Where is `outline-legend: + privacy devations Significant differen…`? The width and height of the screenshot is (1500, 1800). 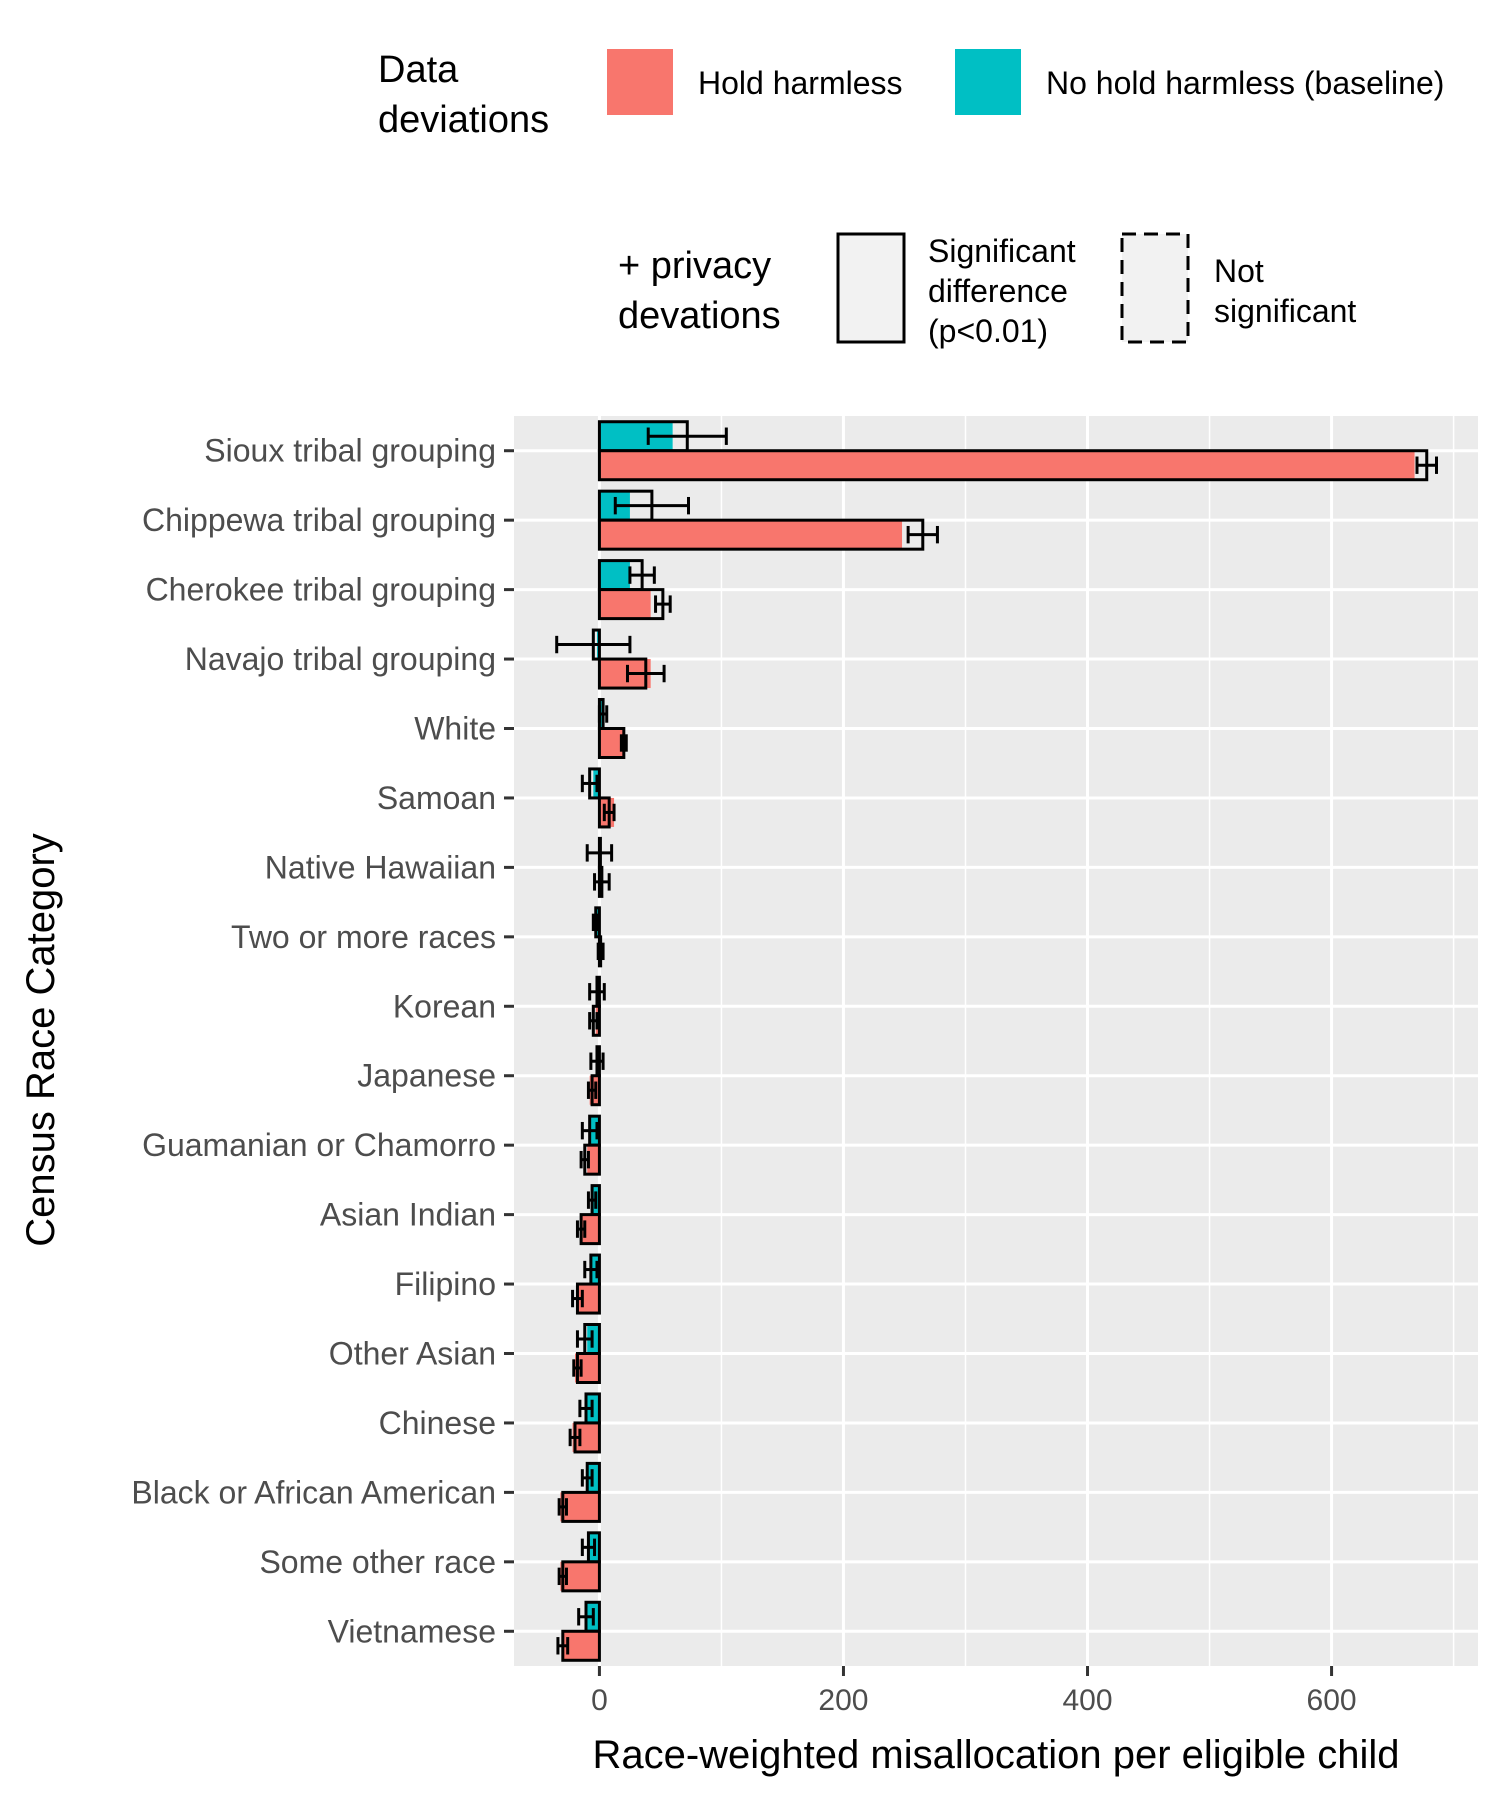 outline-legend: + privacy devations Significant differen… is located at coordinates (987, 290).